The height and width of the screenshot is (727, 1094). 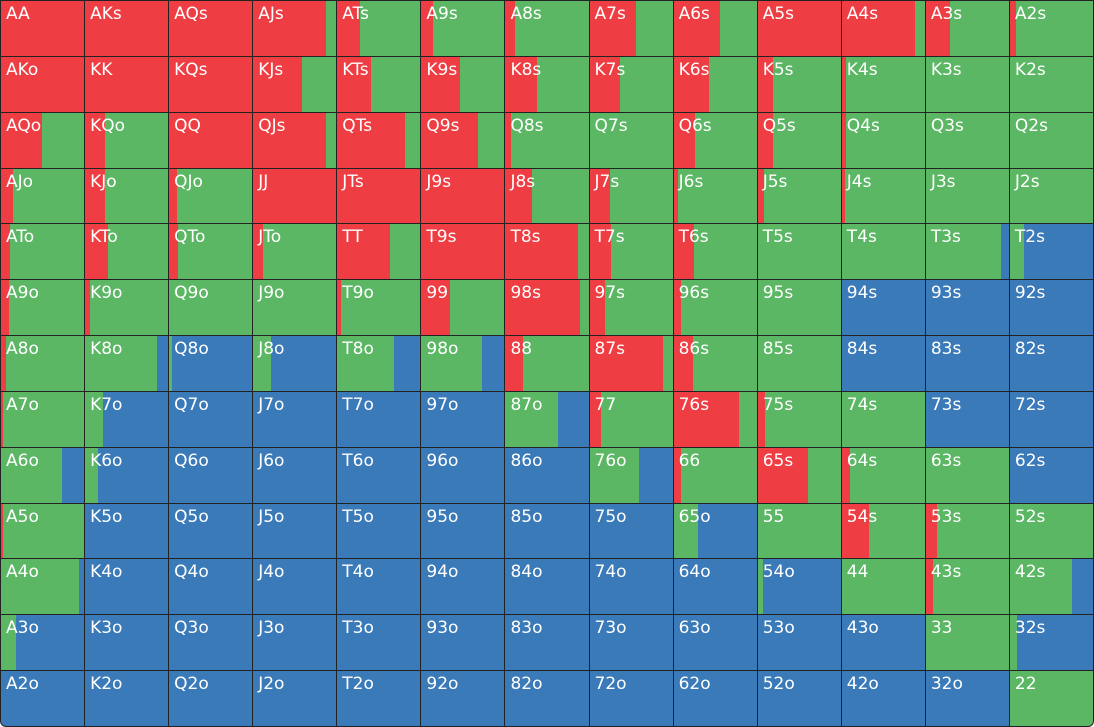 What do you see at coordinates (43, 363) in the screenshot?
I see `hand-cell-A8o: A8o` at bounding box center [43, 363].